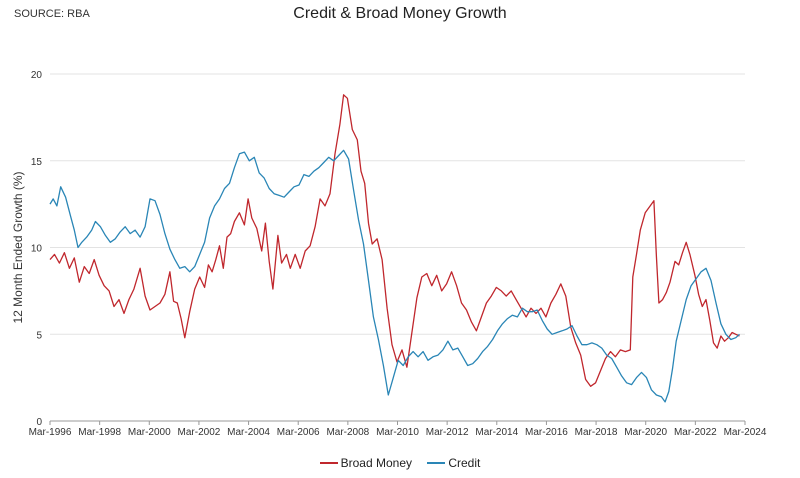  What do you see at coordinates (546, 432) in the screenshot?
I see `x-tick-label: Mar-2016` at bounding box center [546, 432].